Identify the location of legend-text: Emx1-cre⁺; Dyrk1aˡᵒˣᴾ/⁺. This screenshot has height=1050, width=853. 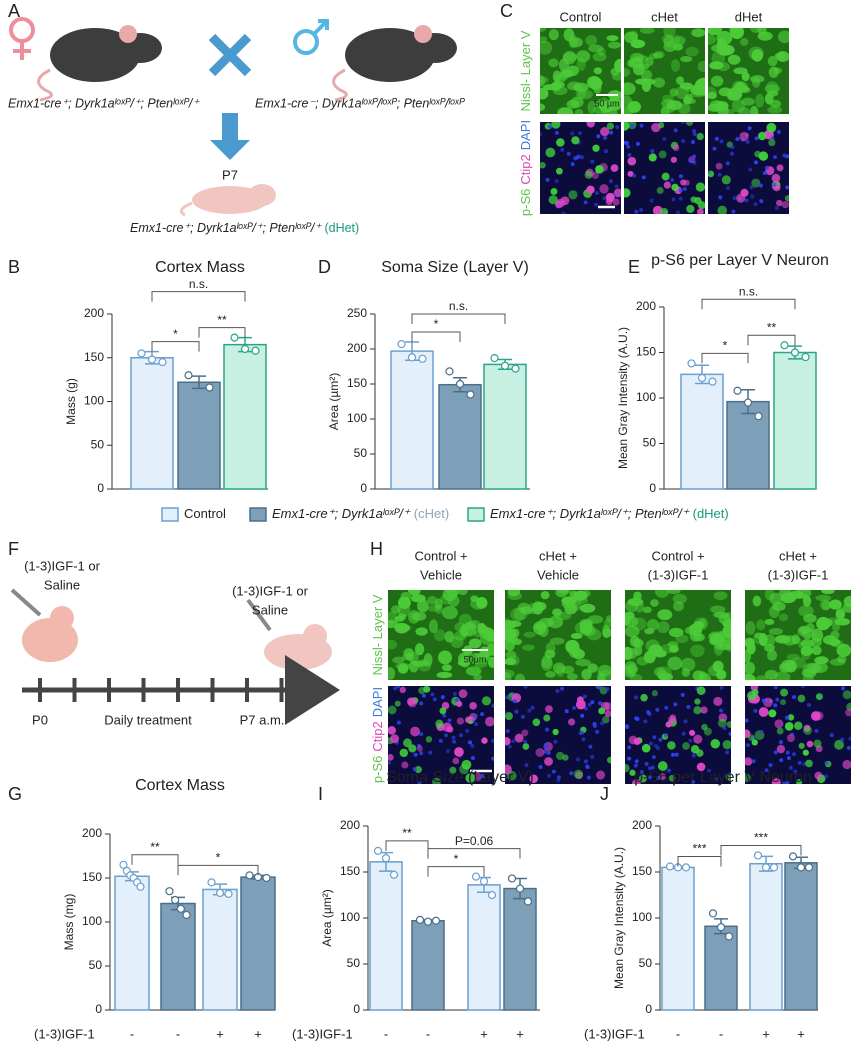
(341, 513).